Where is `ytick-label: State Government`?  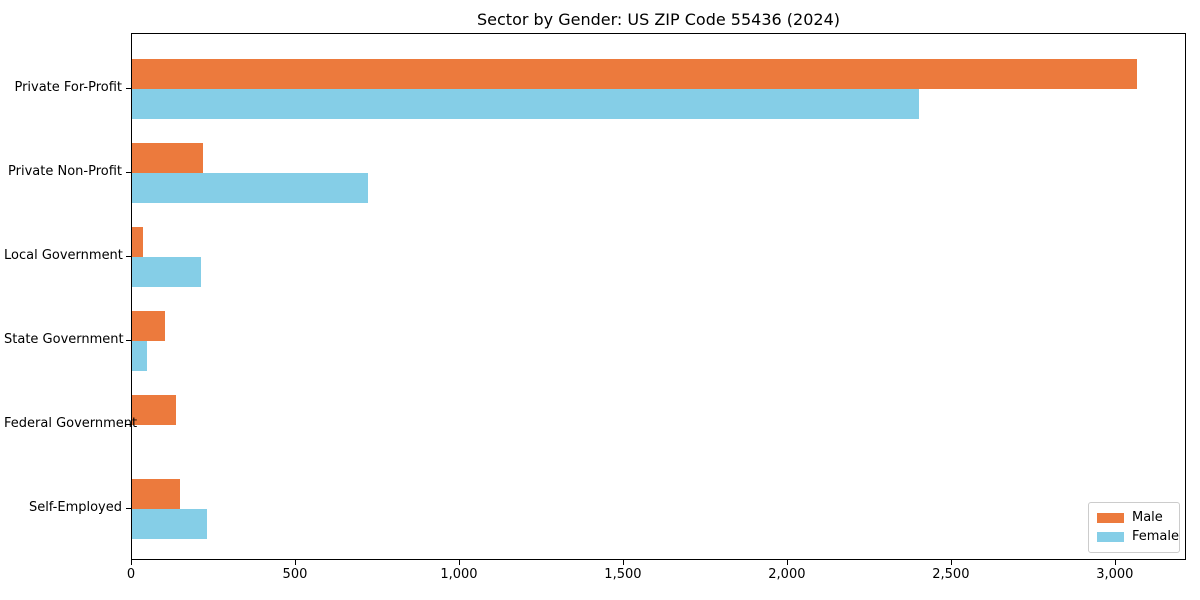
ytick-label: State Government is located at coordinates (64, 339).